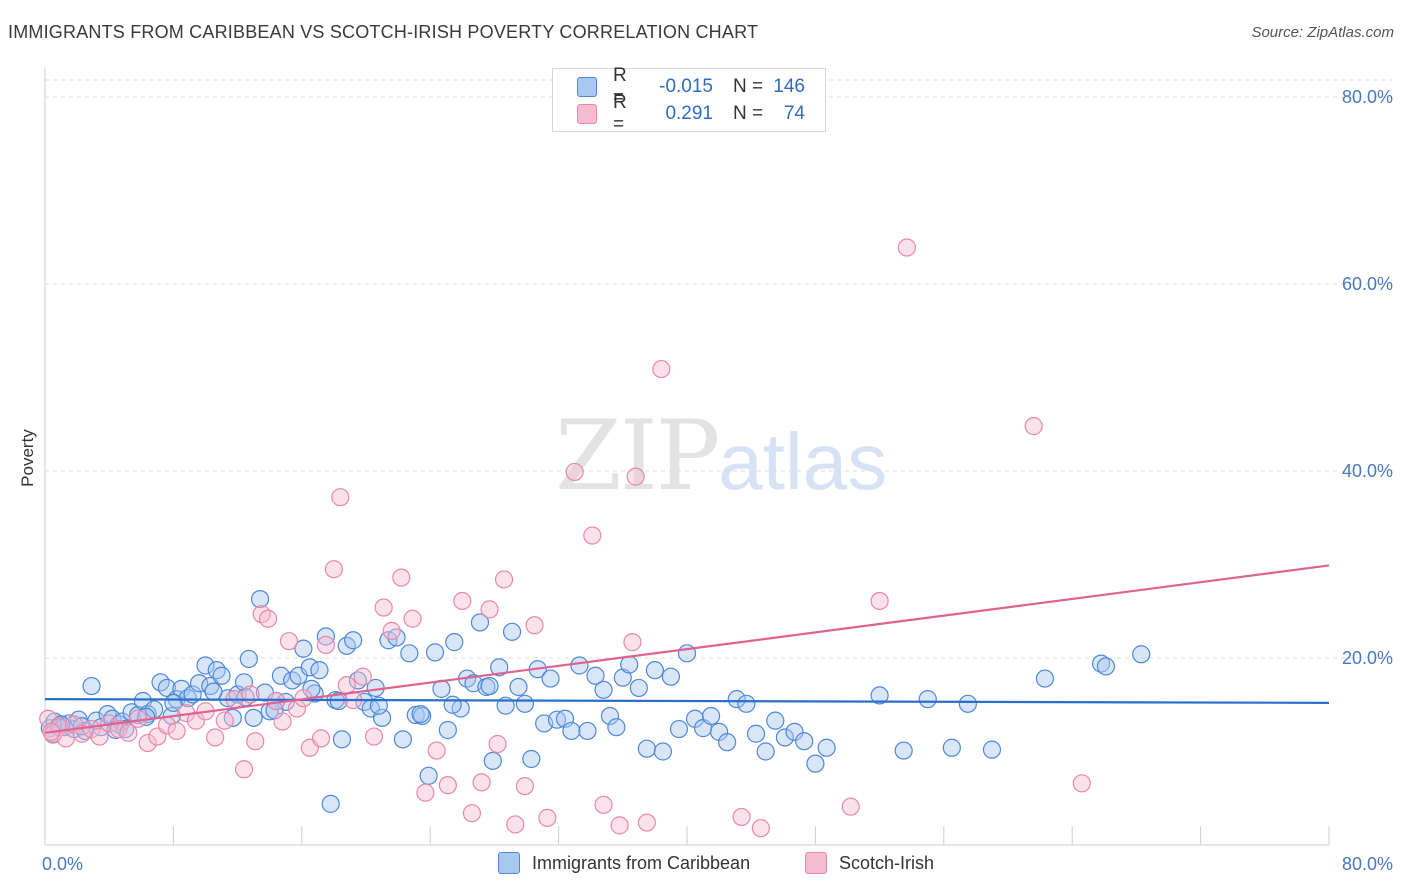 This screenshot has height=892, width=1406. I want to click on legend-r-value: 0.291, so click(689, 113).